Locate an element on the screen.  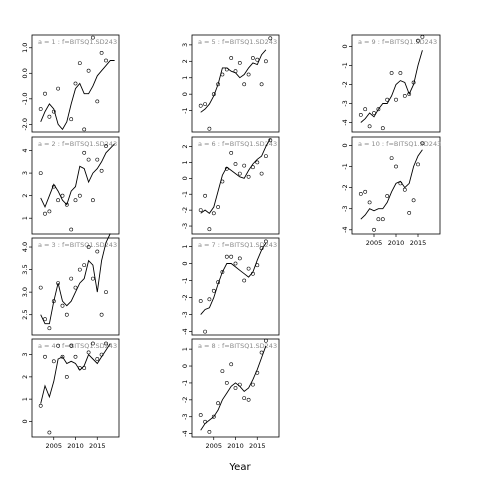
x-tick-label: 2005 is located at coordinates (213, 446).